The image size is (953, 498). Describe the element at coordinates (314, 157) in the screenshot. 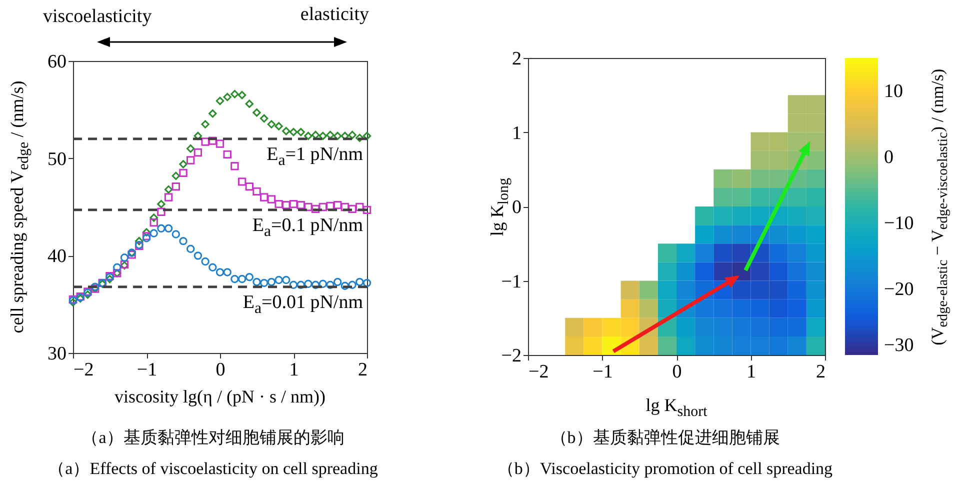

I see `annotation: E$_{a}$=1 pN/nm` at that location.